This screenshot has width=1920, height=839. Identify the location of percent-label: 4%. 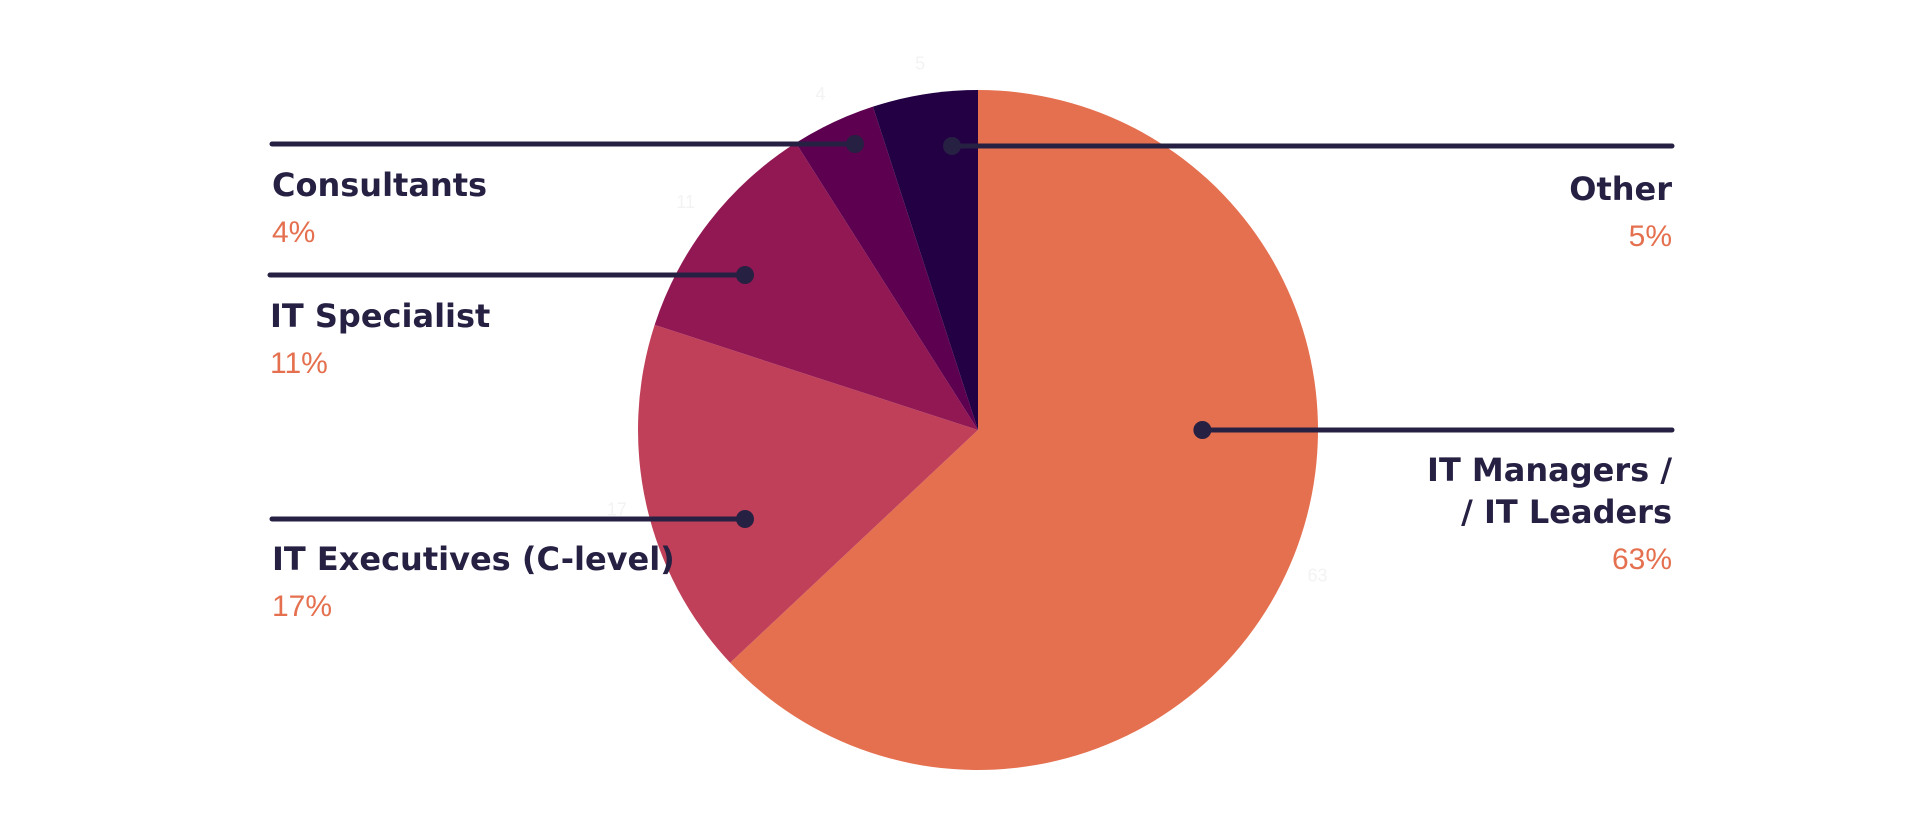
(293, 232).